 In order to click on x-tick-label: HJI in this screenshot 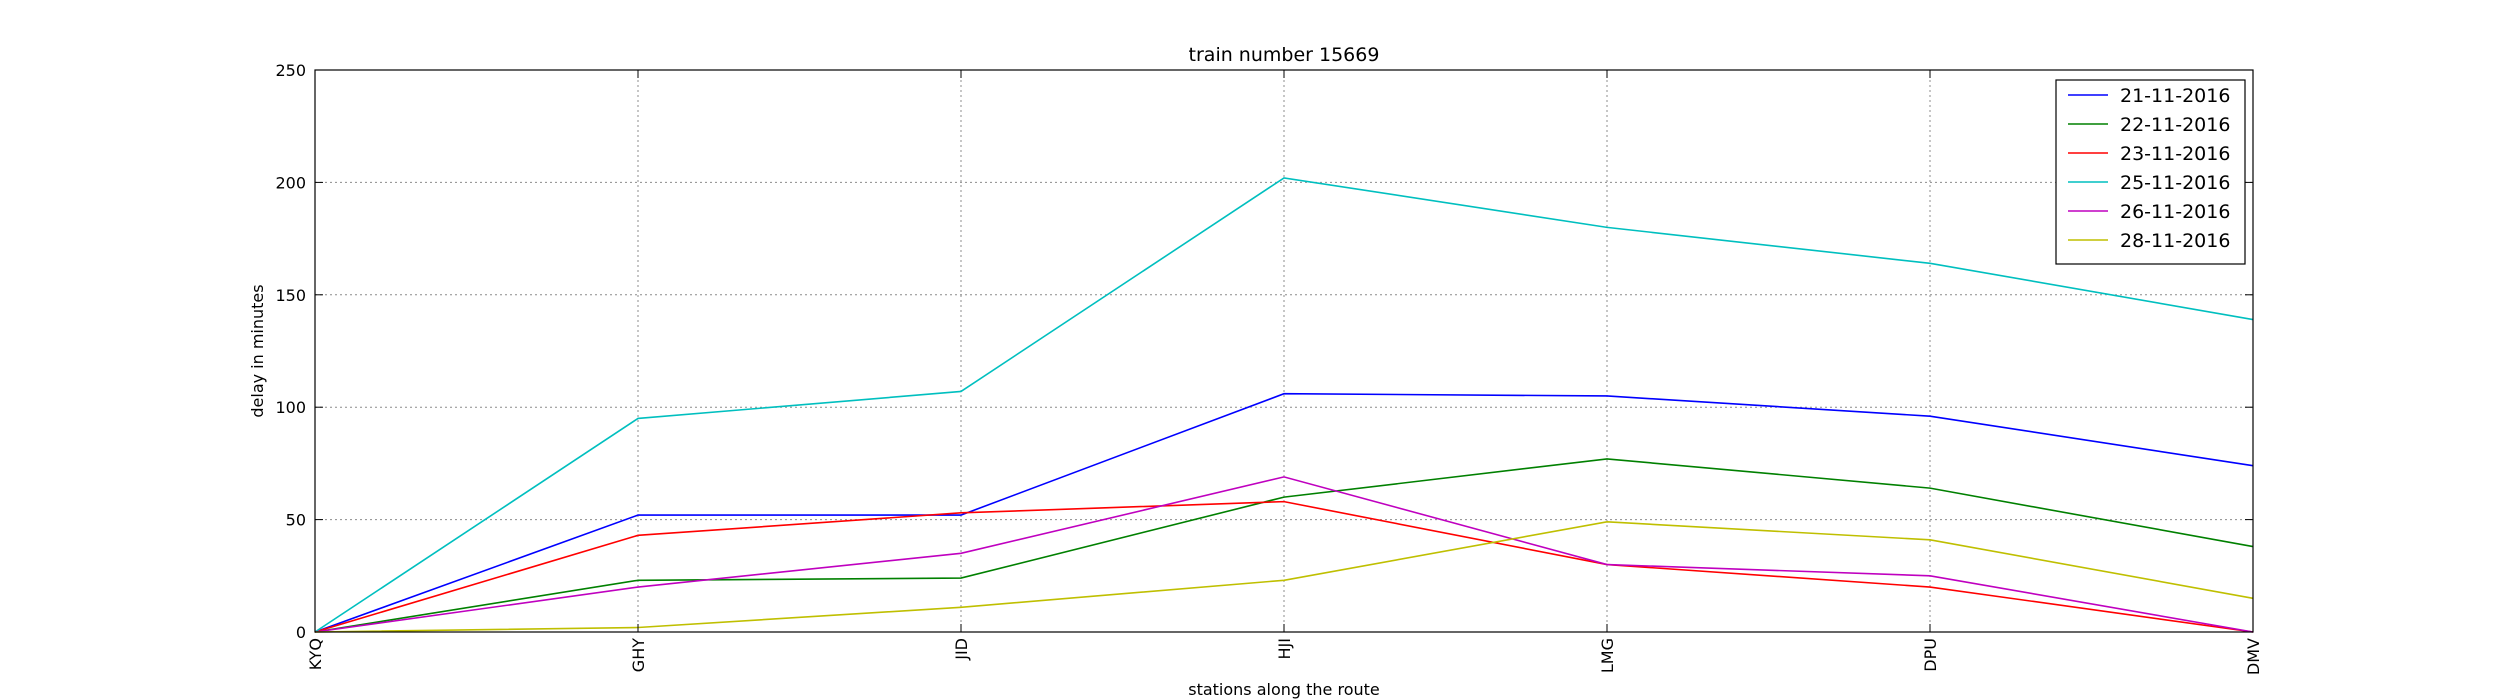, I will do `click(1284, 648)`.